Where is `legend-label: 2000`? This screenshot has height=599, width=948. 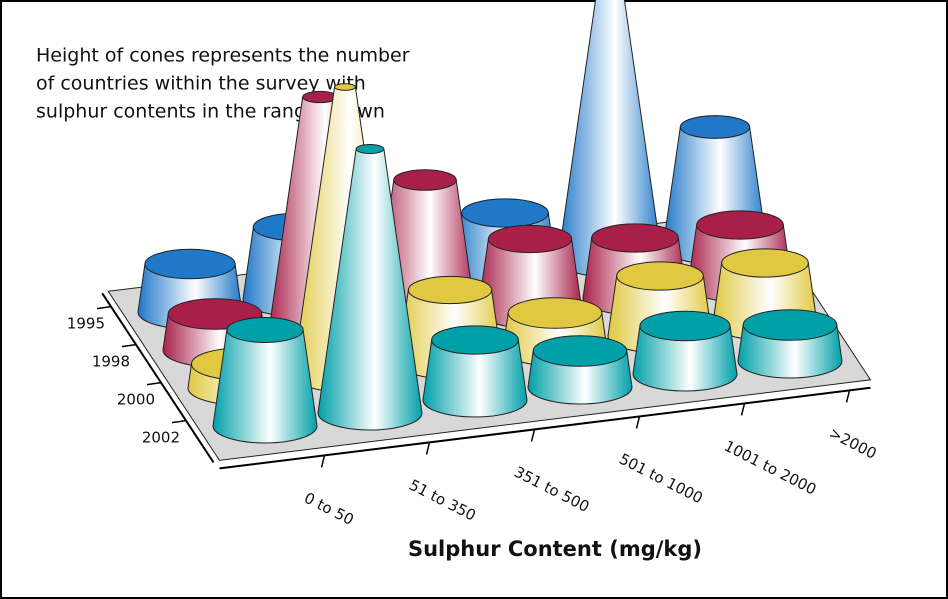
legend-label: 2000 is located at coordinates (136, 399).